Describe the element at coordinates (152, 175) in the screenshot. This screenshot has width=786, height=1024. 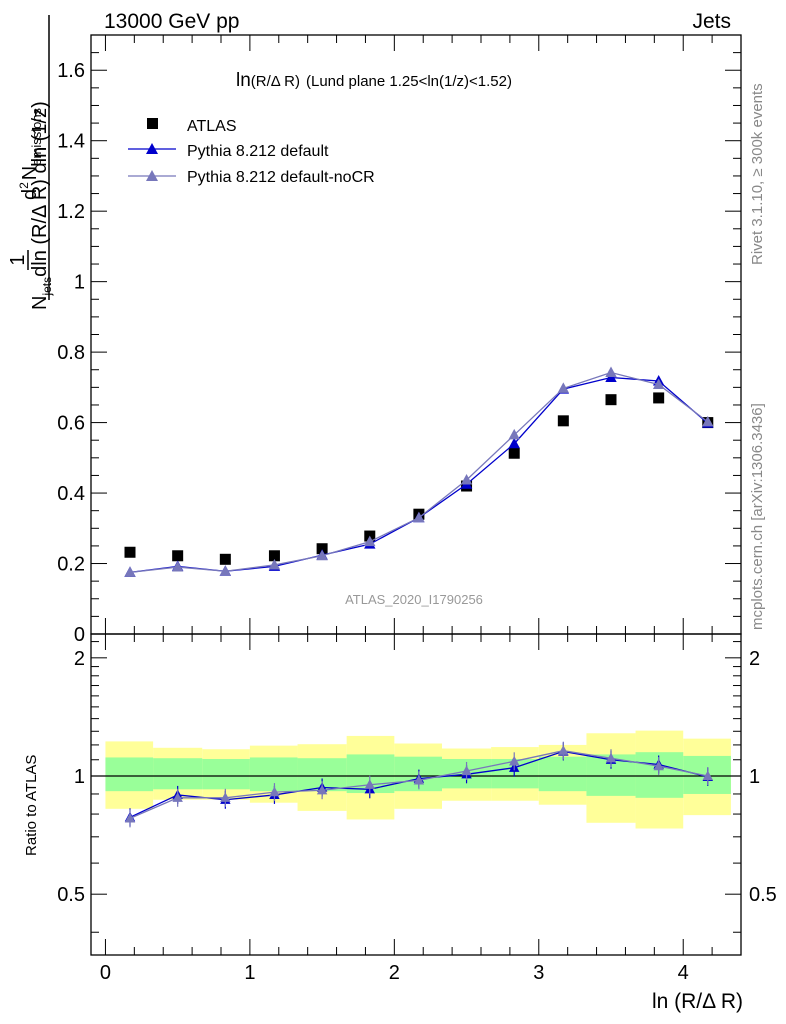
I see `legend-marker-nocr` at that location.